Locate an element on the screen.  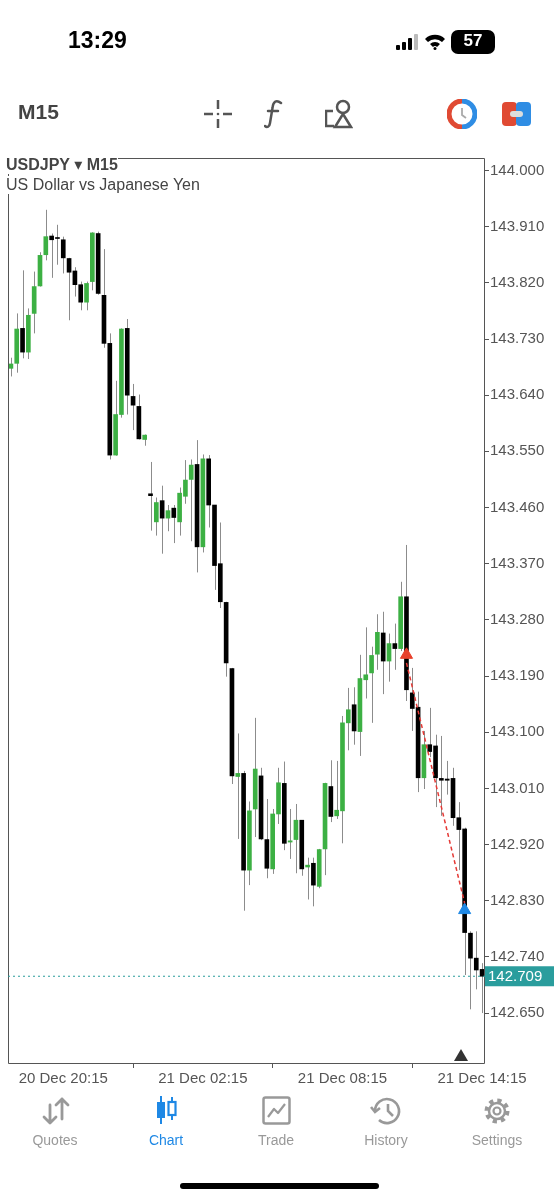
text: 13:29 is located at coordinates (97, 40).